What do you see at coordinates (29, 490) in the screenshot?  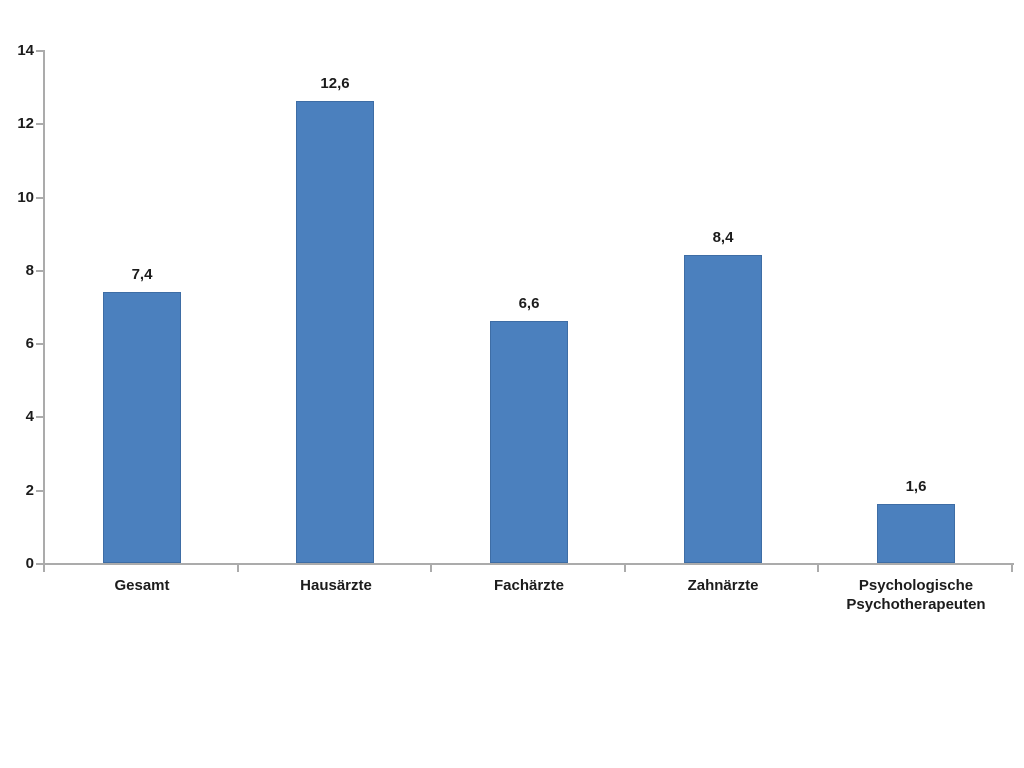 I see `y-axis-tick-label: 2` at bounding box center [29, 490].